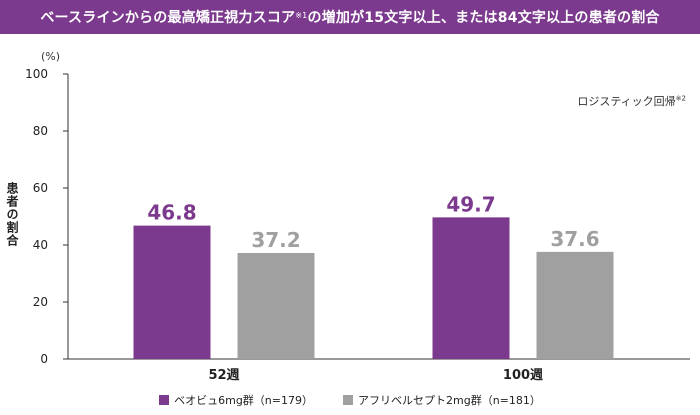 The width and height of the screenshot is (700, 415). I want to click on data-label: 49.7, so click(470, 204).